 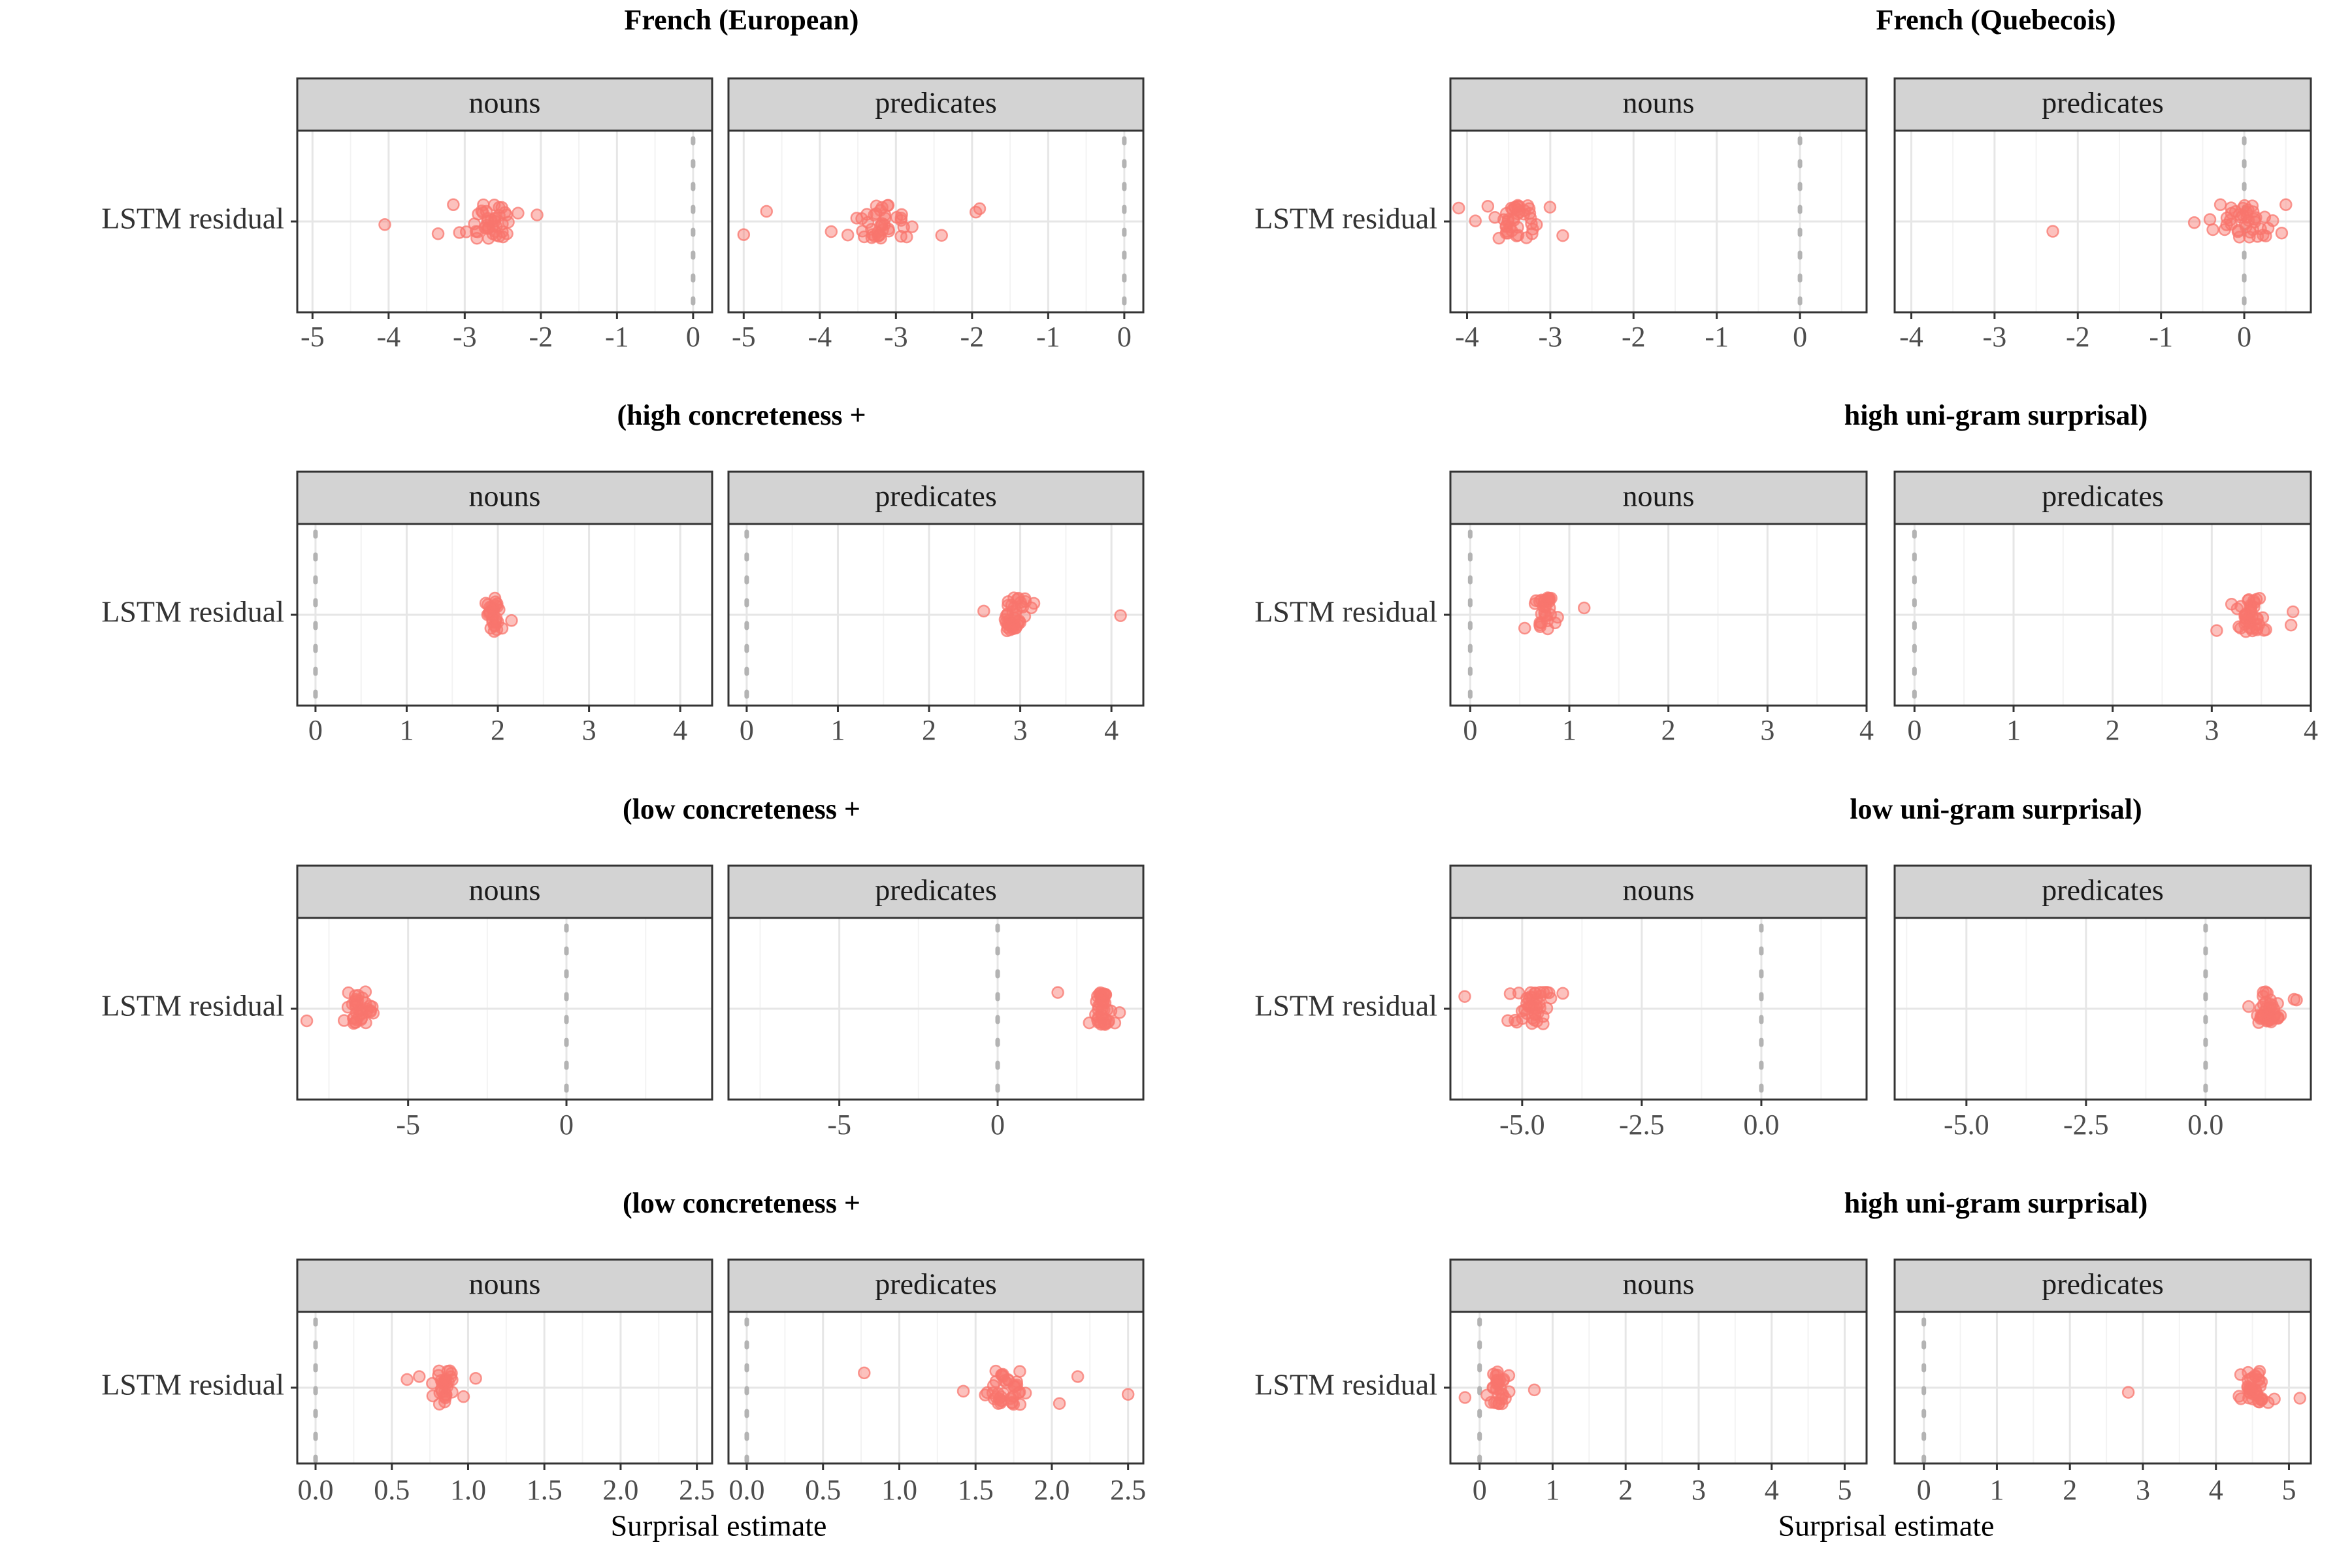 I want to click on chart-title: low uni-gram surprisal), so click(x=1996, y=809).